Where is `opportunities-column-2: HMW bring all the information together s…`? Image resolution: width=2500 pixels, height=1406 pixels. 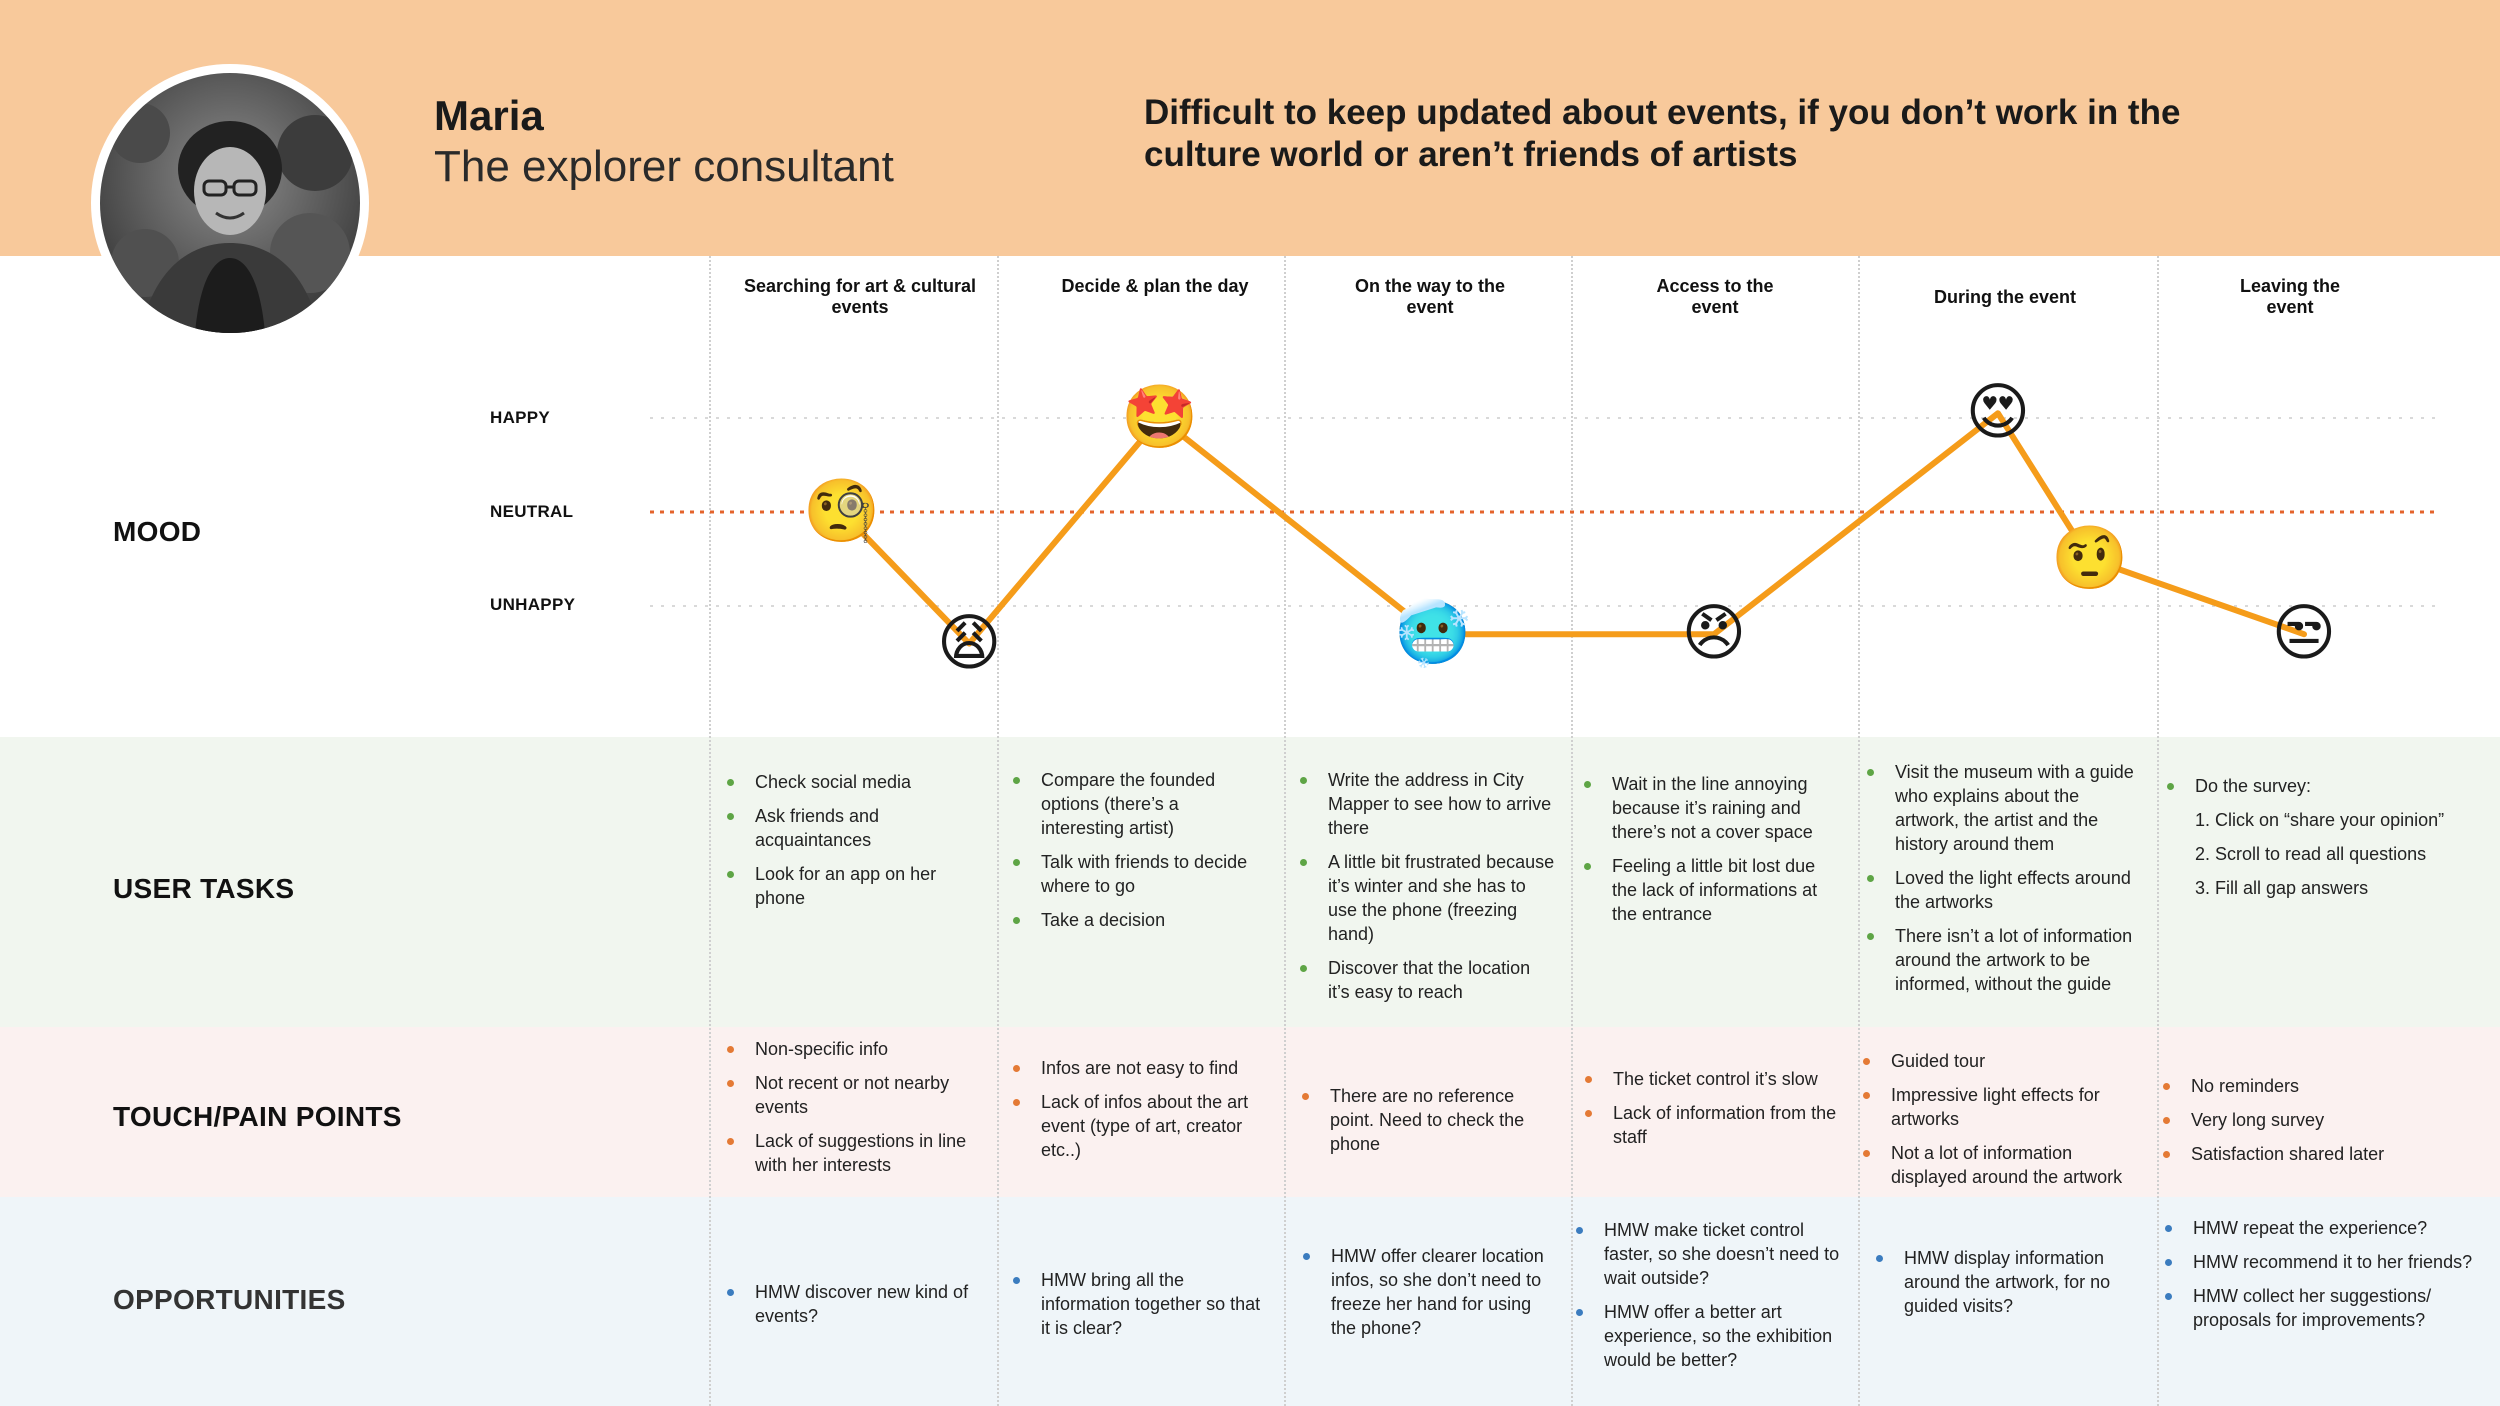 opportunities-column-2: HMW bring all the information together s… is located at coordinates (1138, 1309).